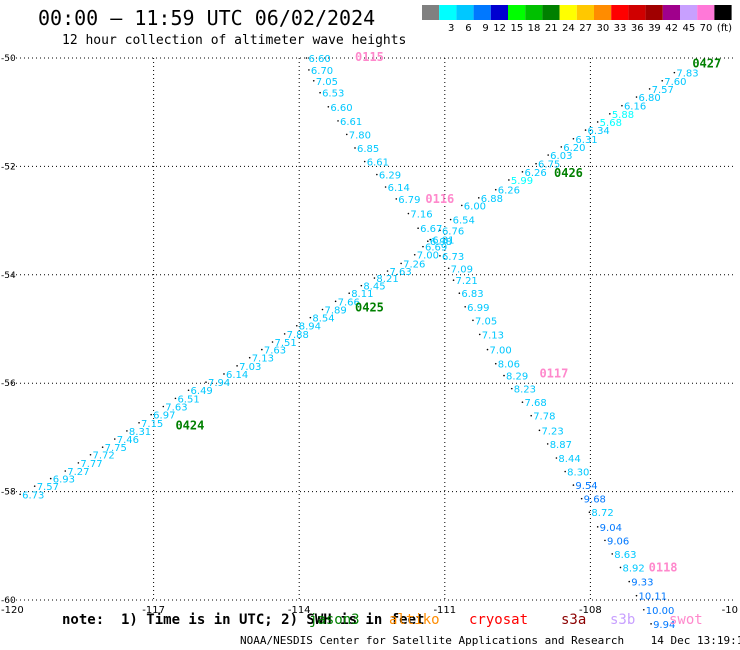 The image size is (740, 650). Describe the element at coordinates (553, 373) in the screenshot. I see `pass-time-label: 0117` at that location.